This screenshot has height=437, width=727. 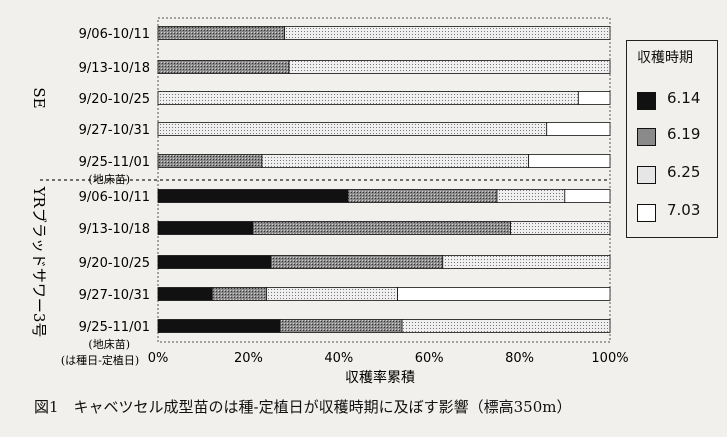 What do you see at coordinates (429, 358) in the screenshot?
I see `x-tick-label: 60%` at bounding box center [429, 358].